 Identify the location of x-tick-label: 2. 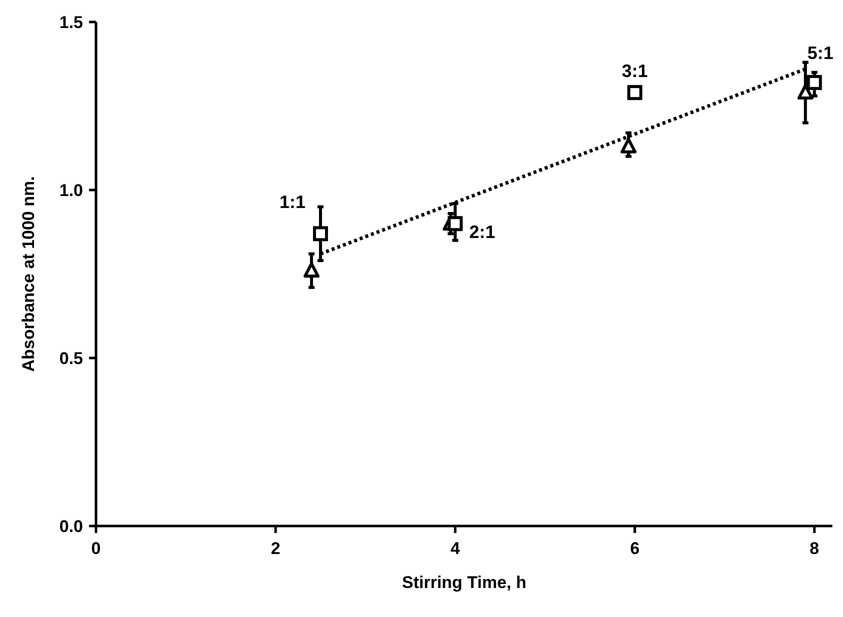
(275, 548).